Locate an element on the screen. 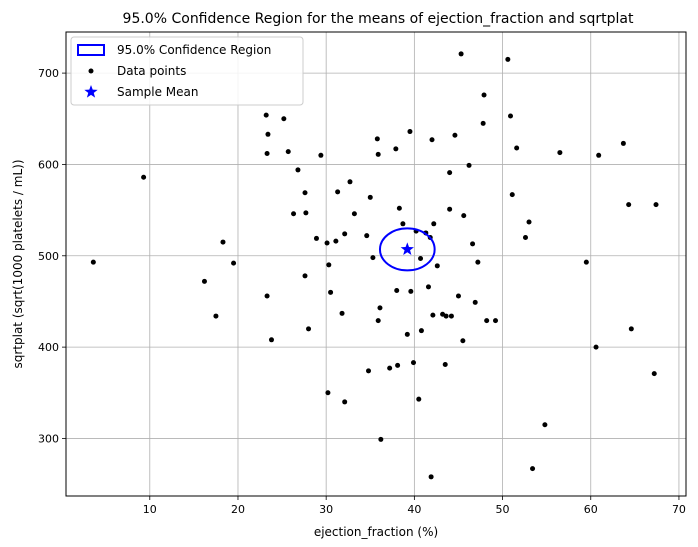 Image resolution: width=698 pixels, height=547 pixels. y-axis-label: sqrtplat (sqrt(1000 platelets / mL)) is located at coordinates (18, 263).